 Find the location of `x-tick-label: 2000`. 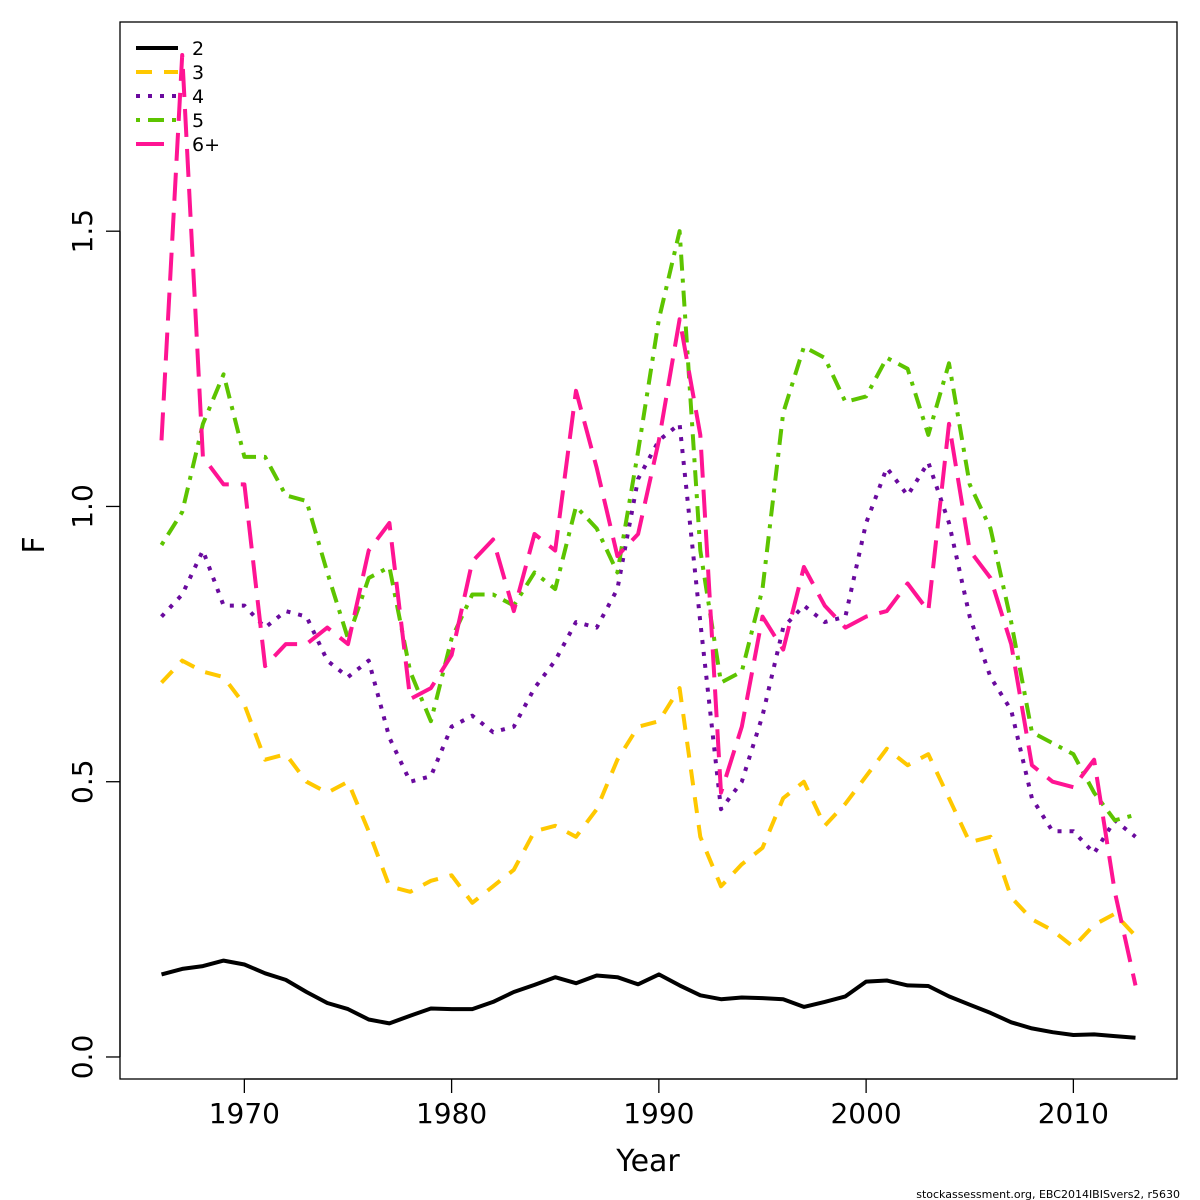

x-tick-label: 2000 is located at coordinates (865, 1113).